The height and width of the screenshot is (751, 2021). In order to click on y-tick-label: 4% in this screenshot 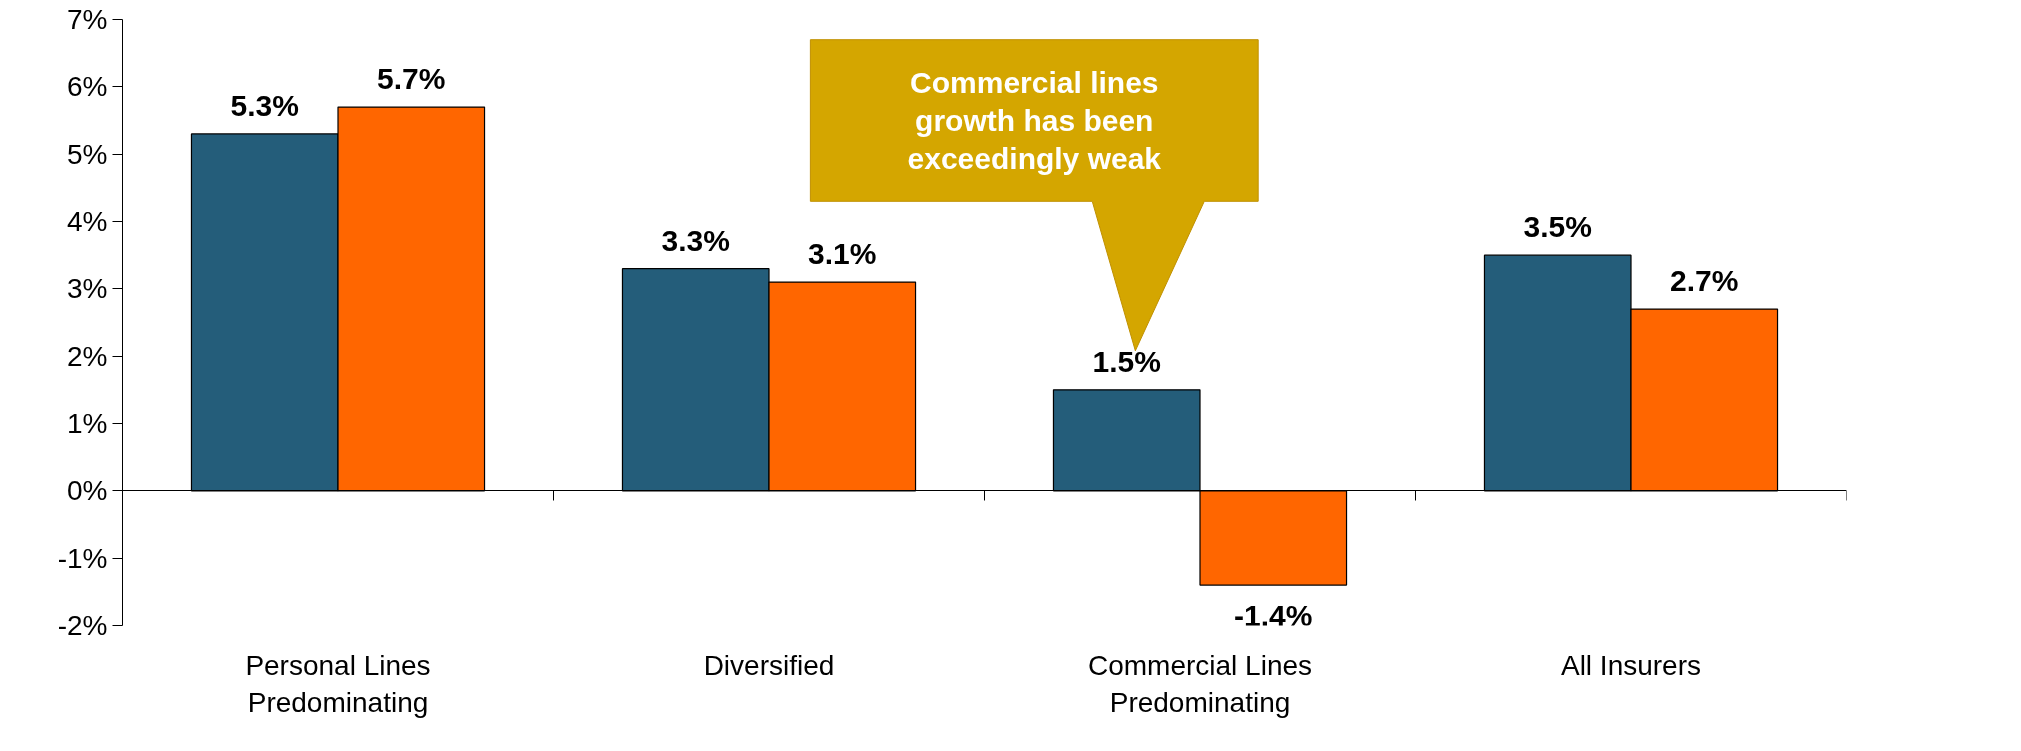, I will do `click(87, 221)`.